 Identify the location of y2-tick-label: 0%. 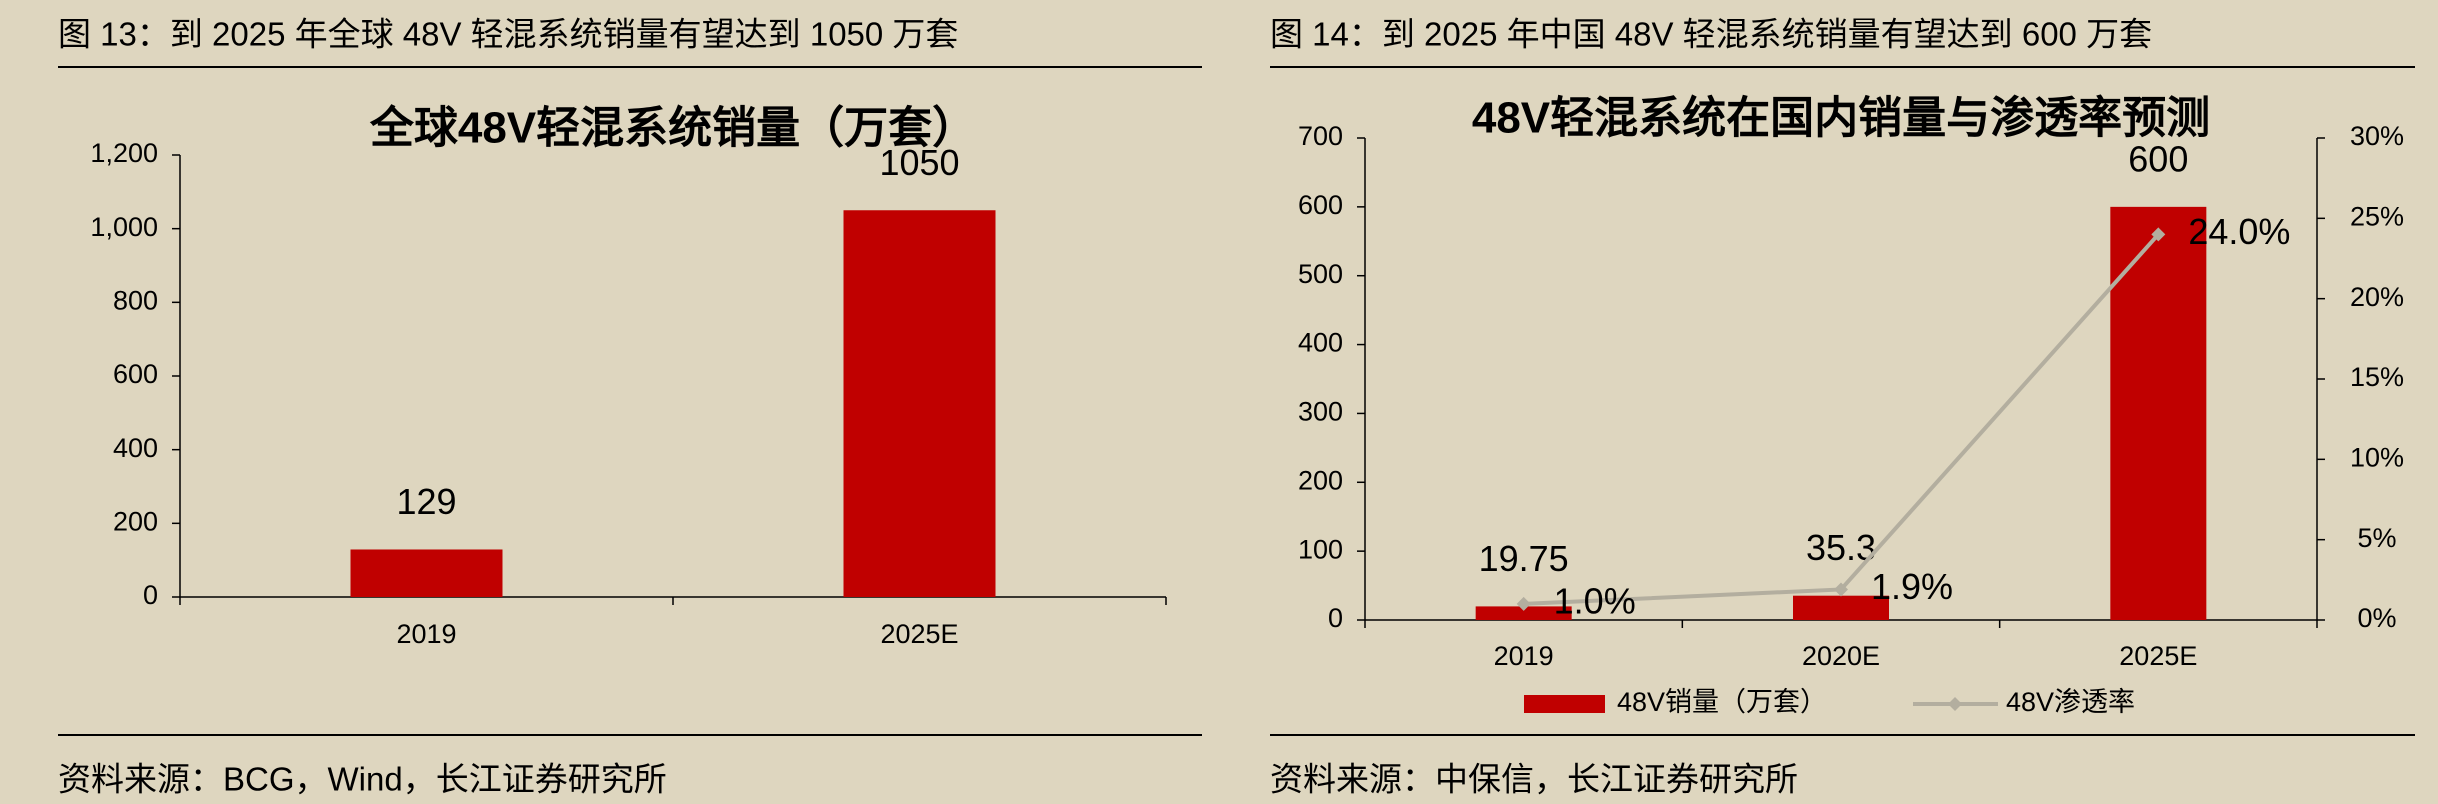
(2376, 618).